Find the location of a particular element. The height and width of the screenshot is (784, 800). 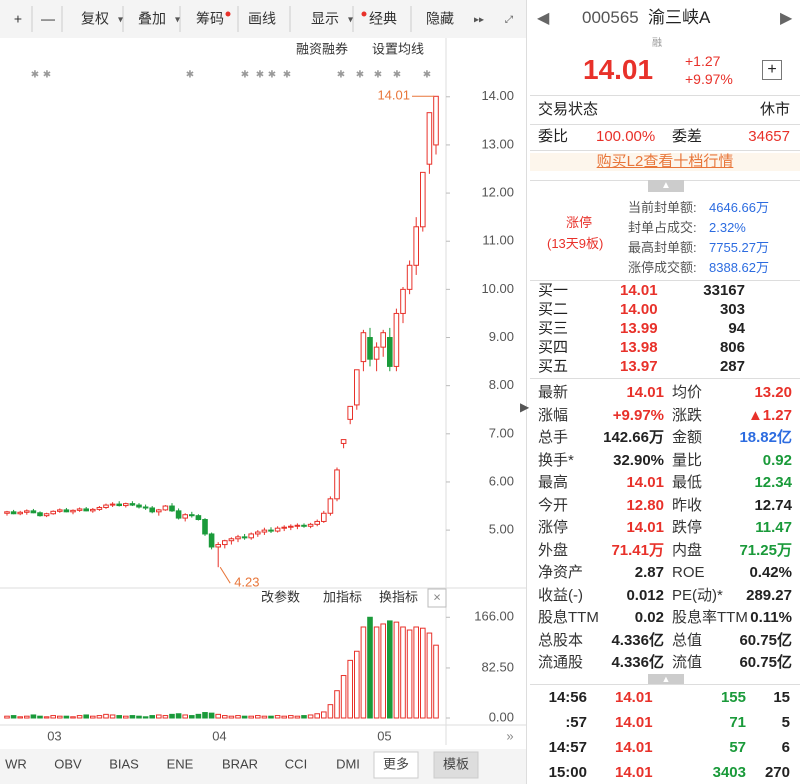

scroll-icon: » is located at coordinates (509, 735).